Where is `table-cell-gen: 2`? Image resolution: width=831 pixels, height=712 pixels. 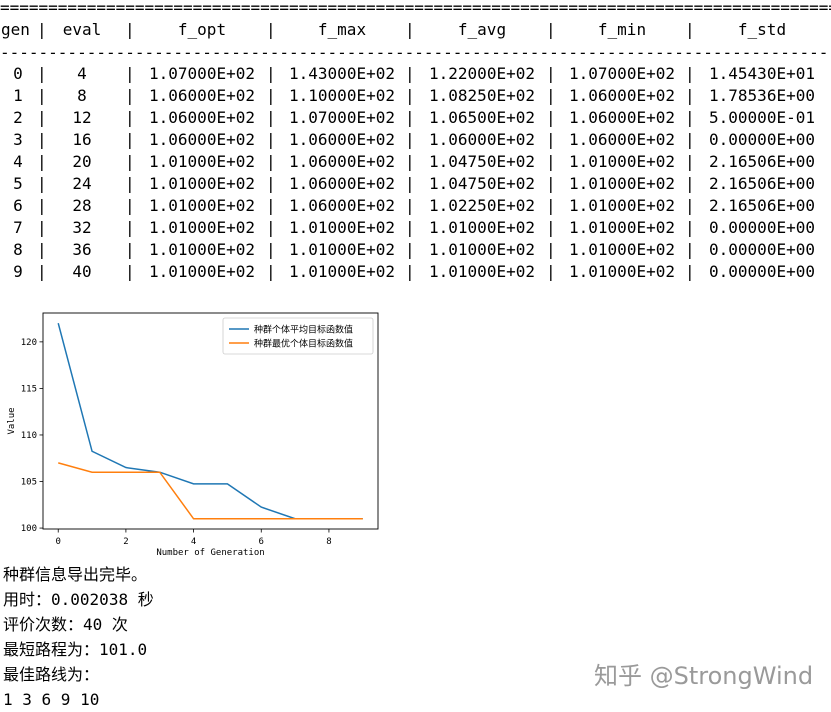
table-cell-gen: 2 is located at coordinates (18, 117).